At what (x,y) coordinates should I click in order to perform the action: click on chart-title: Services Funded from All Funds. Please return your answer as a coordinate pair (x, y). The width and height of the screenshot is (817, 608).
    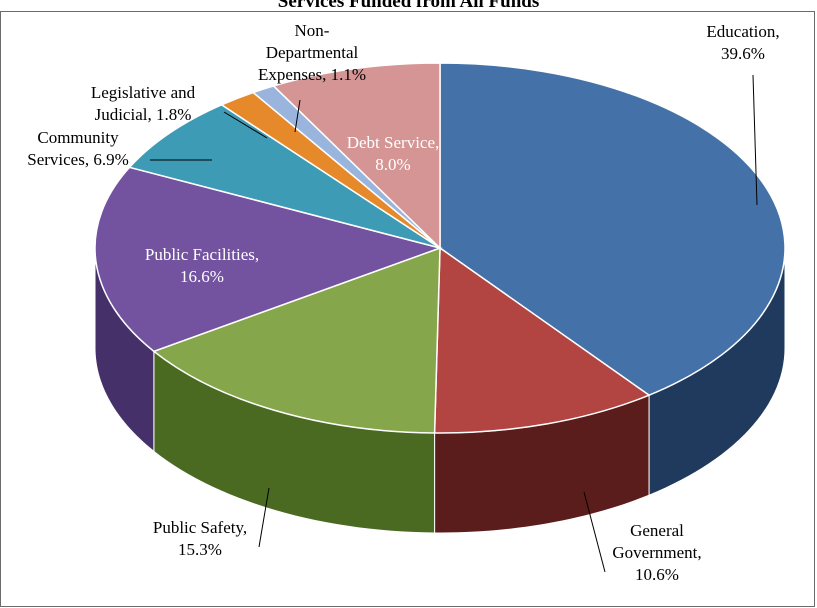
    Looking at the image, I should click on (408, 6).